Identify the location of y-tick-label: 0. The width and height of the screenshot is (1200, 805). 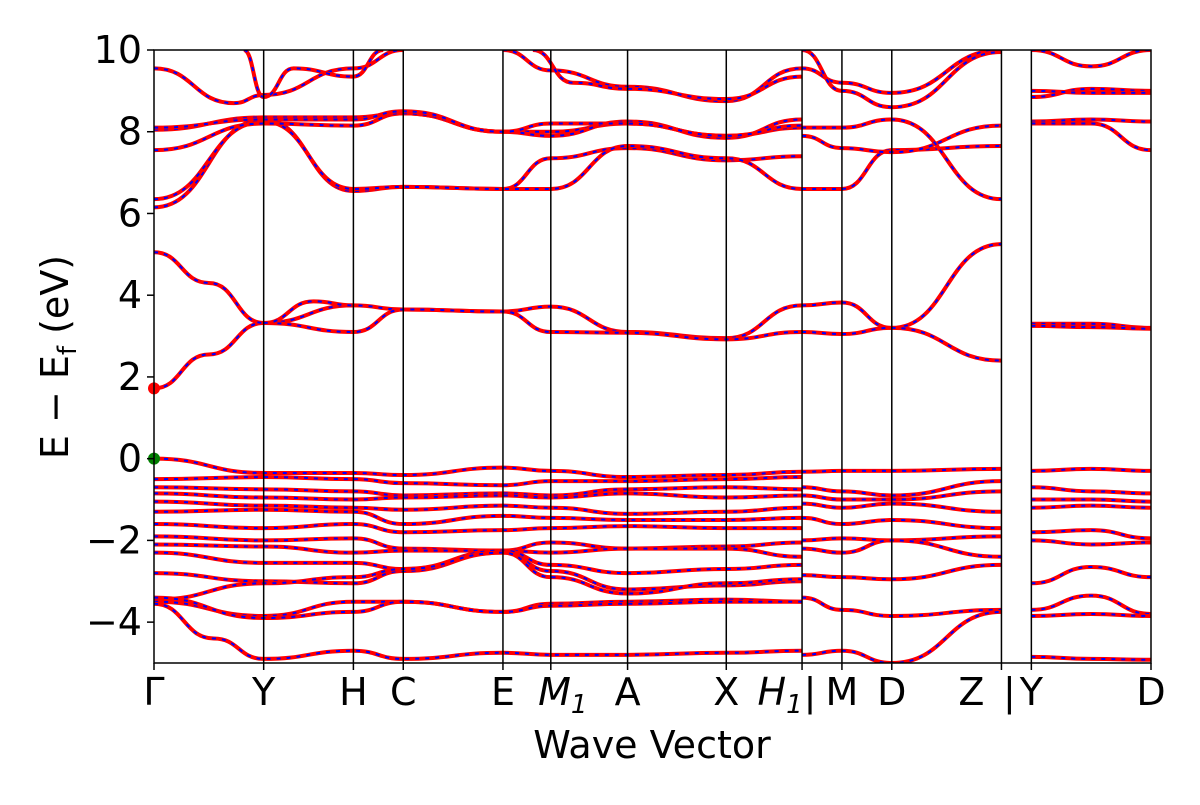
(130, 459).